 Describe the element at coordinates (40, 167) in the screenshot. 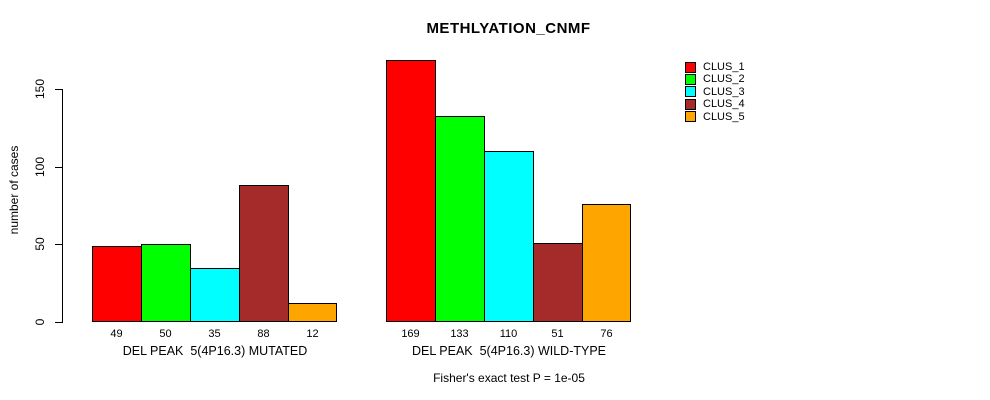

I see `y-axis-tick-label-100: 100` at that location.